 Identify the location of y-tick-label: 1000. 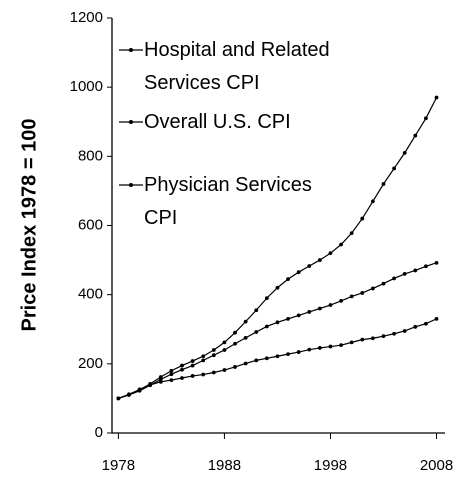
(86, 86).